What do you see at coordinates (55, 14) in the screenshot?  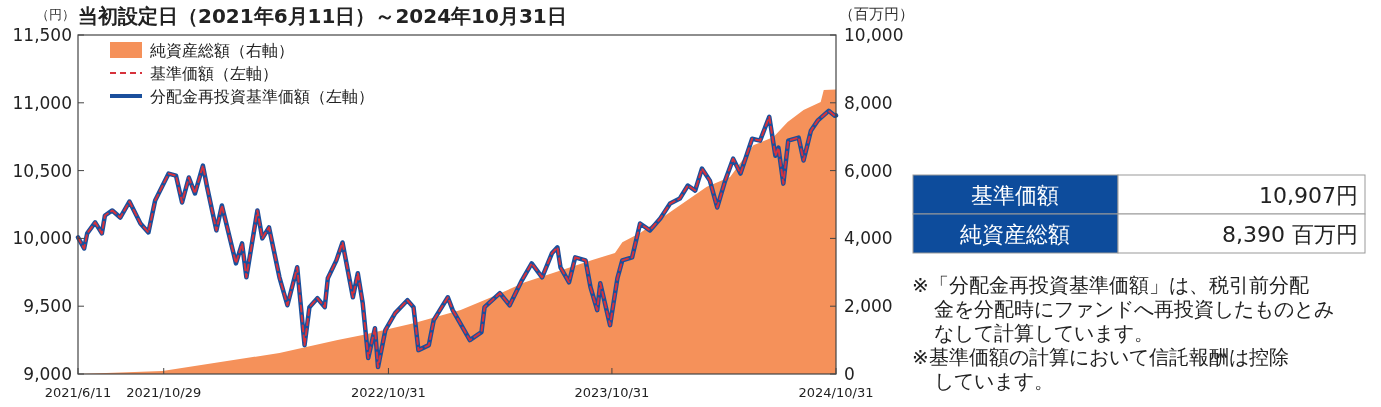 I see `y-axis-title: （円）` at bounding box center [55, 14].